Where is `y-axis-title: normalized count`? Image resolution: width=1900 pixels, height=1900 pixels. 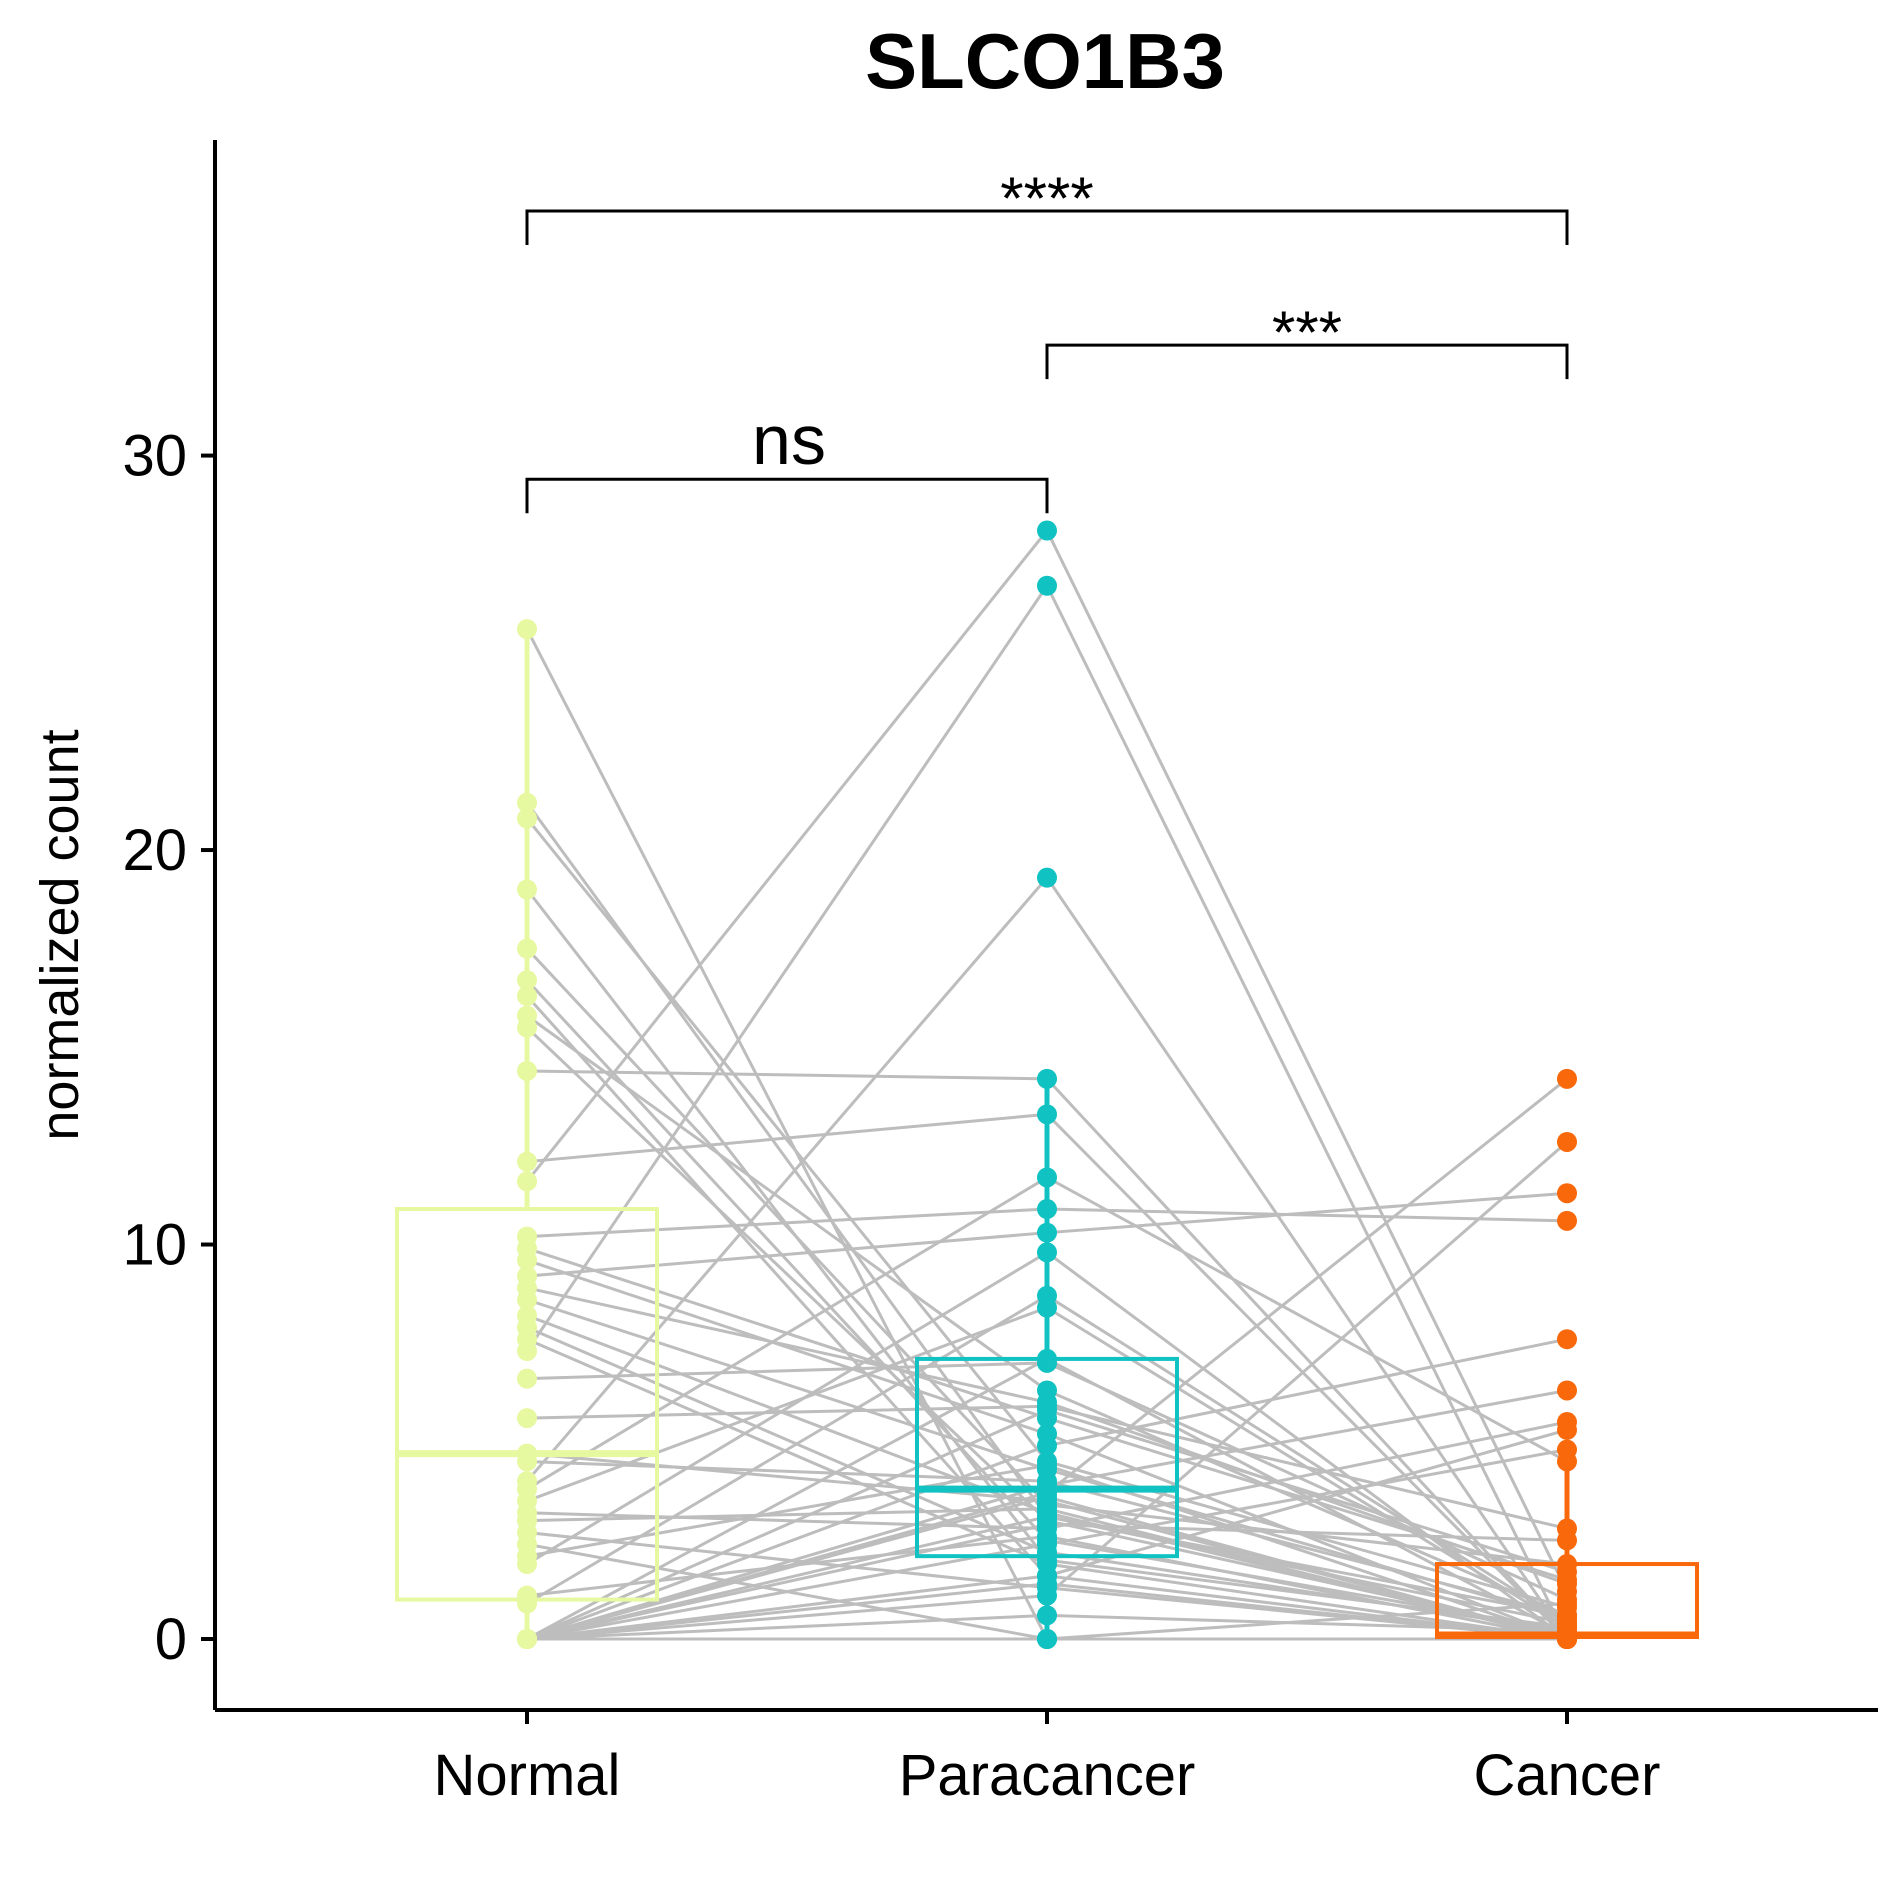
y-axis-title: normalized count is located at coordinates (60, 934).